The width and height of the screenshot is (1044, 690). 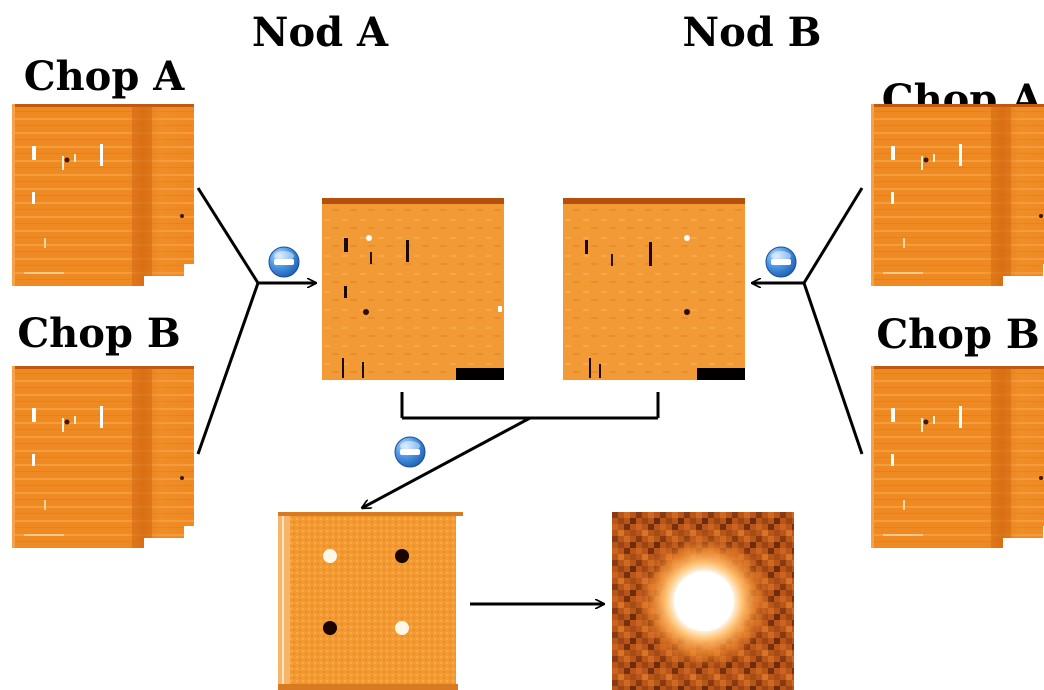 What do you see at coordinates (103, 457) in the screenshot?
I see `nod-a-chop-b-frame` at bounding box center [103, 457].